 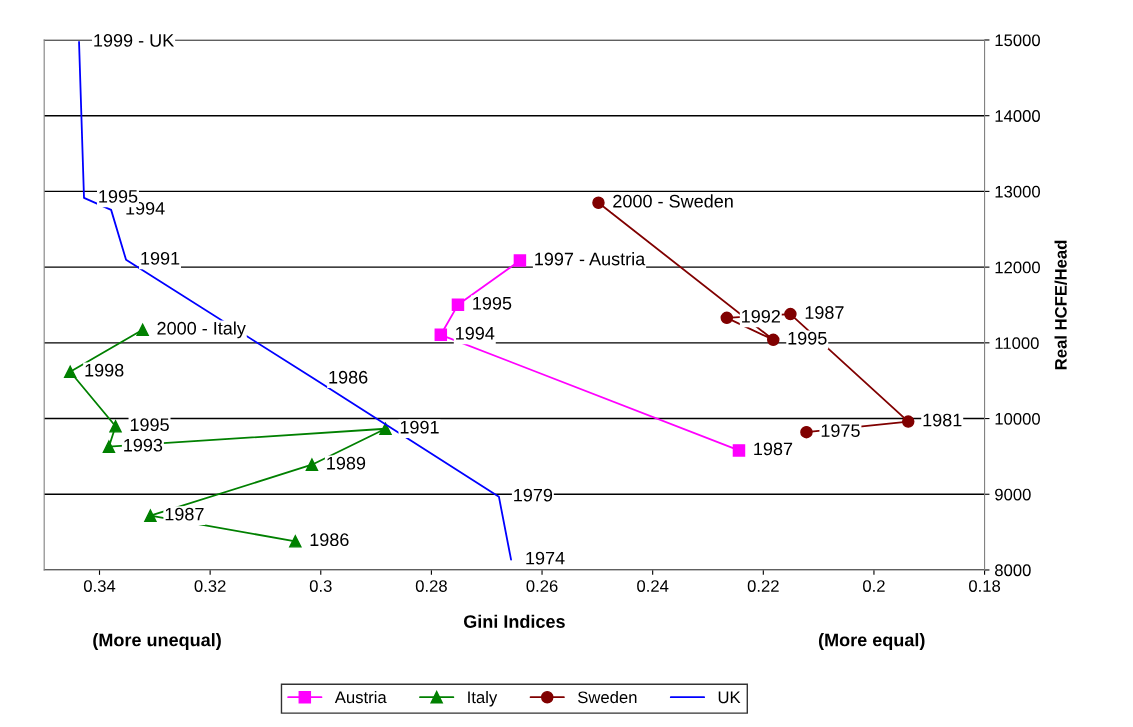 I want to click on annotation: 1992, so click(x=761, y=316).